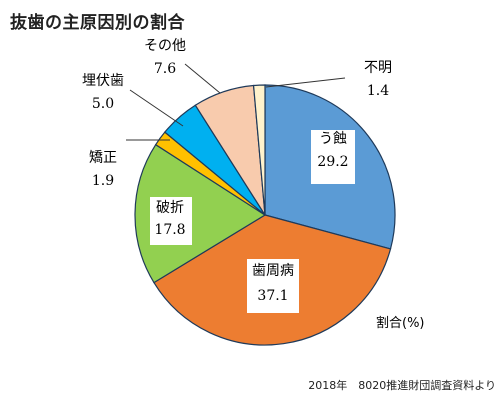  Describe the element at coordinates (156, 108) in the screenshot. I see `leader-line-impacted` at that location.